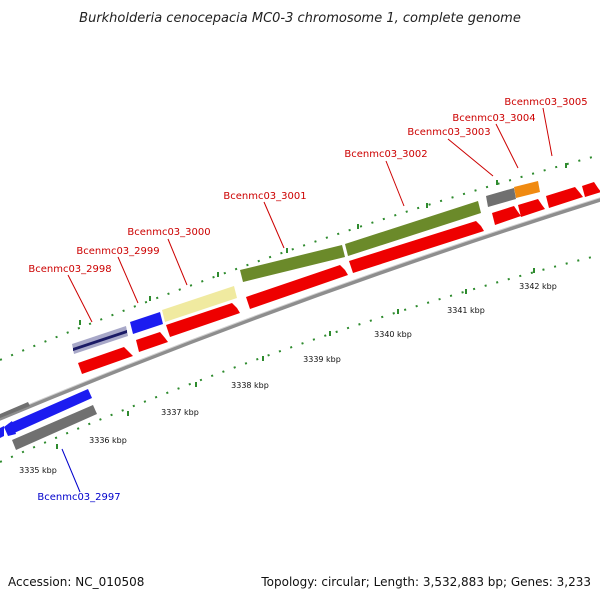 The image size is (600, 600). I want to click on gene-label-3001: Bcenmc03_3001, so click(264, 196).